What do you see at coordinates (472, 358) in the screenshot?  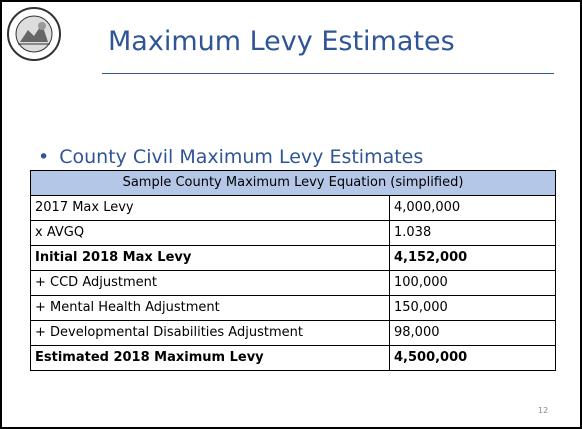 I see `table-cell: 4,500,000` at bounding box center [472, 358].